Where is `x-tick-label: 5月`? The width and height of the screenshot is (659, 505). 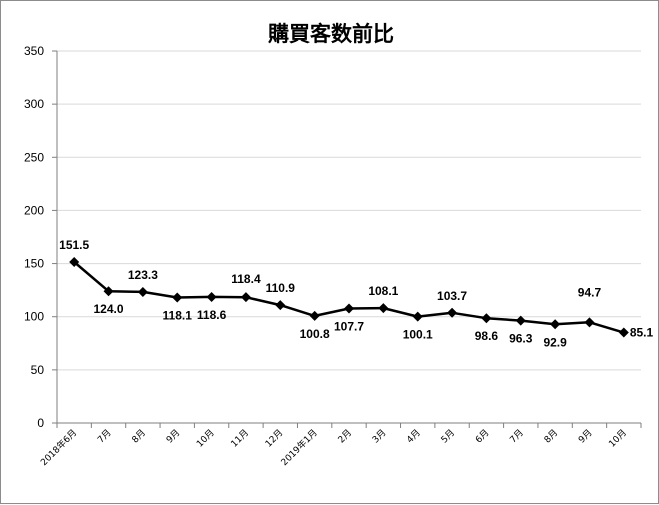
x-tick-label: 5月 is located at coordinates (448, 436).